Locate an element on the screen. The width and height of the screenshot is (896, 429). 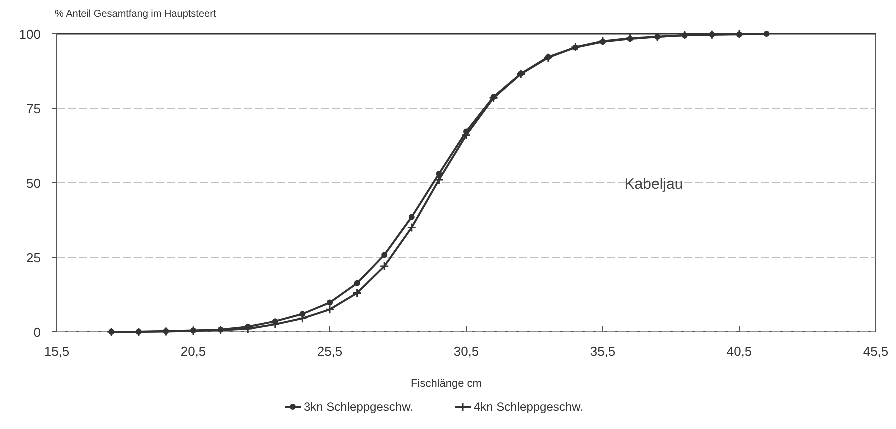
y-tick-label: 25 is located at coordinates (33, 258).